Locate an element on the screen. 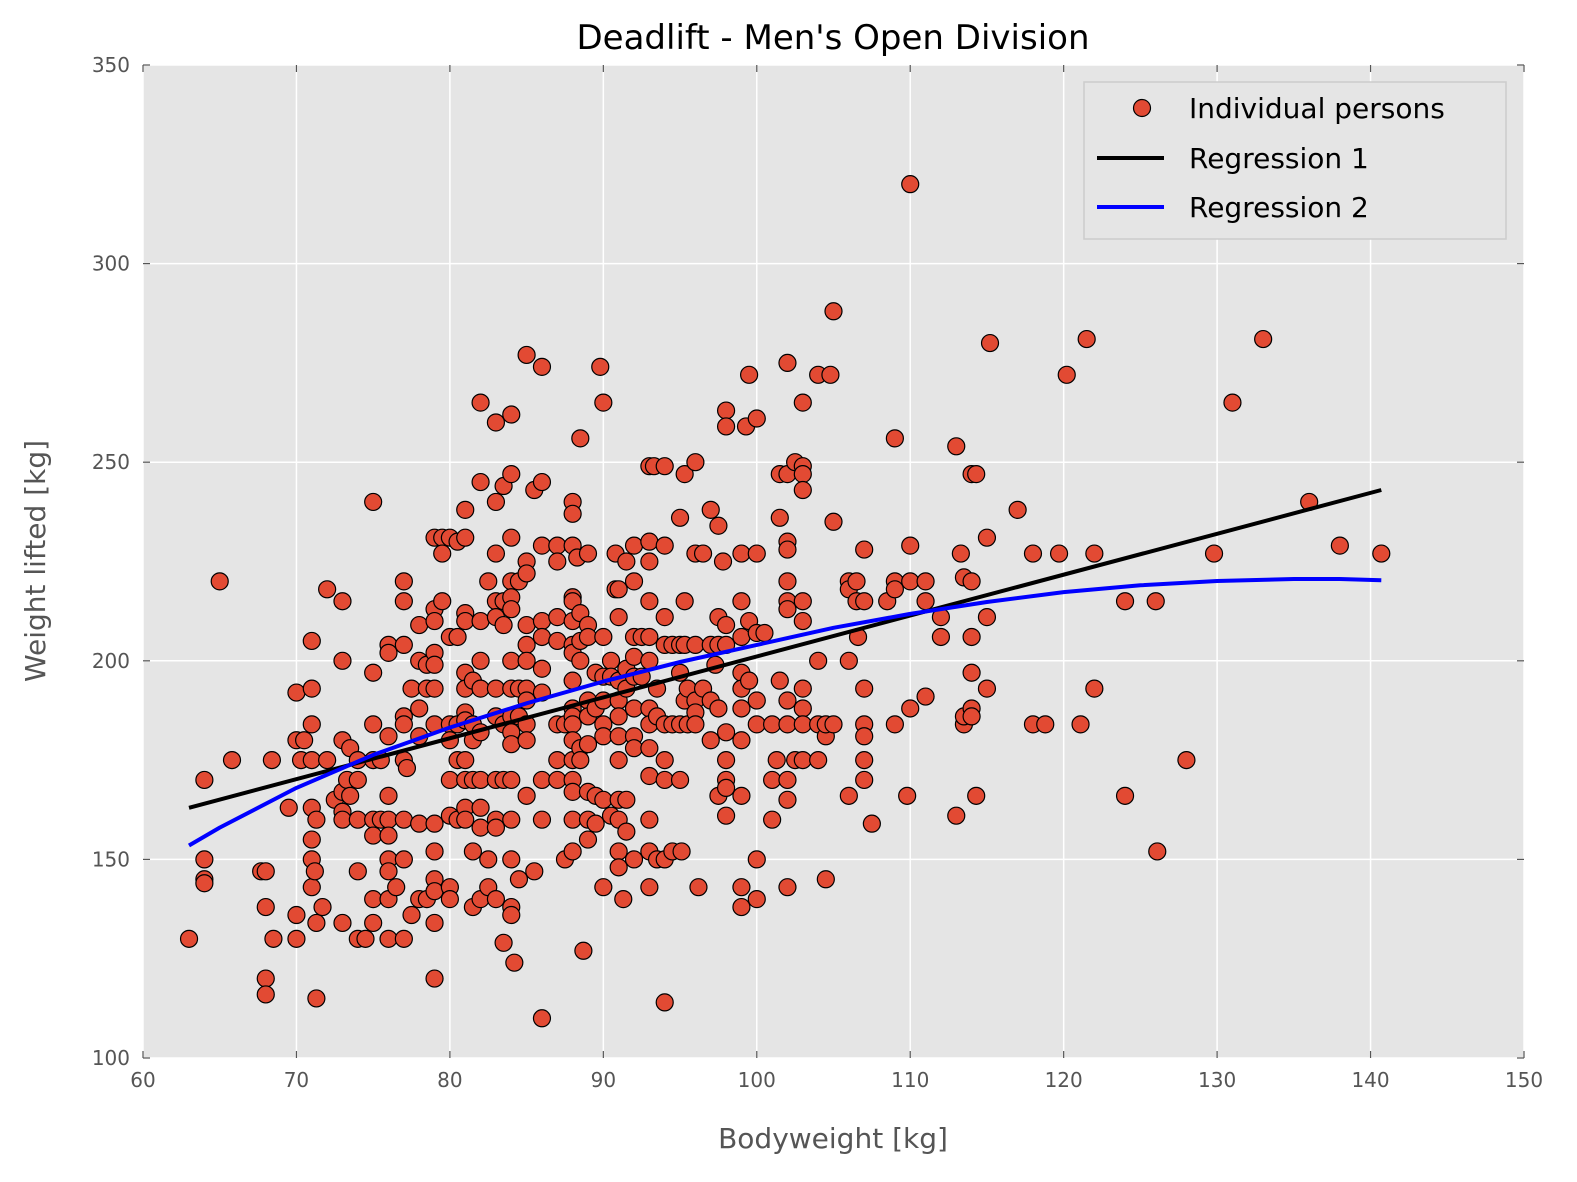 The width and height of the screenshot is (1577, 1182). legend-label-individual-persons: Individual persons is located at coordinates (1317, 108).